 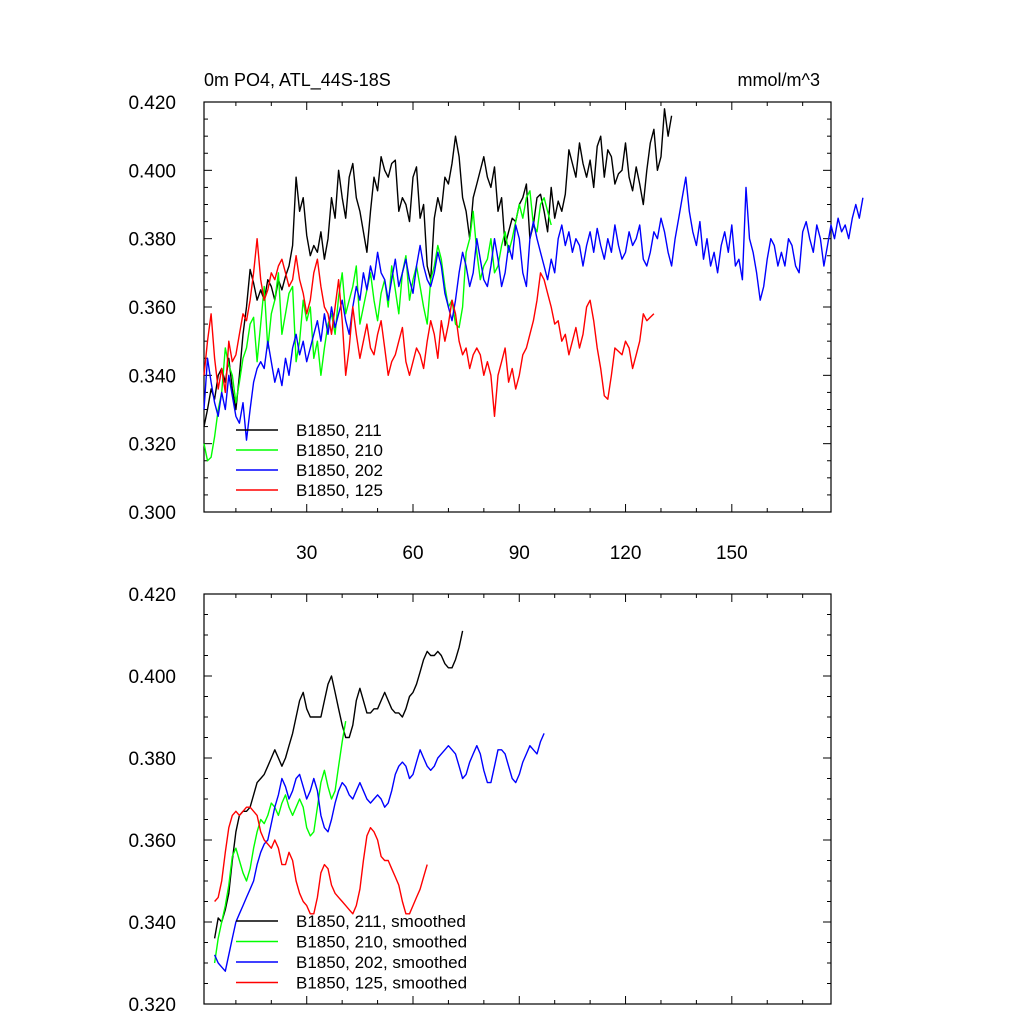 I want to click on legend-label: B1850, 211, smoothed, so click(x=381, y=921).